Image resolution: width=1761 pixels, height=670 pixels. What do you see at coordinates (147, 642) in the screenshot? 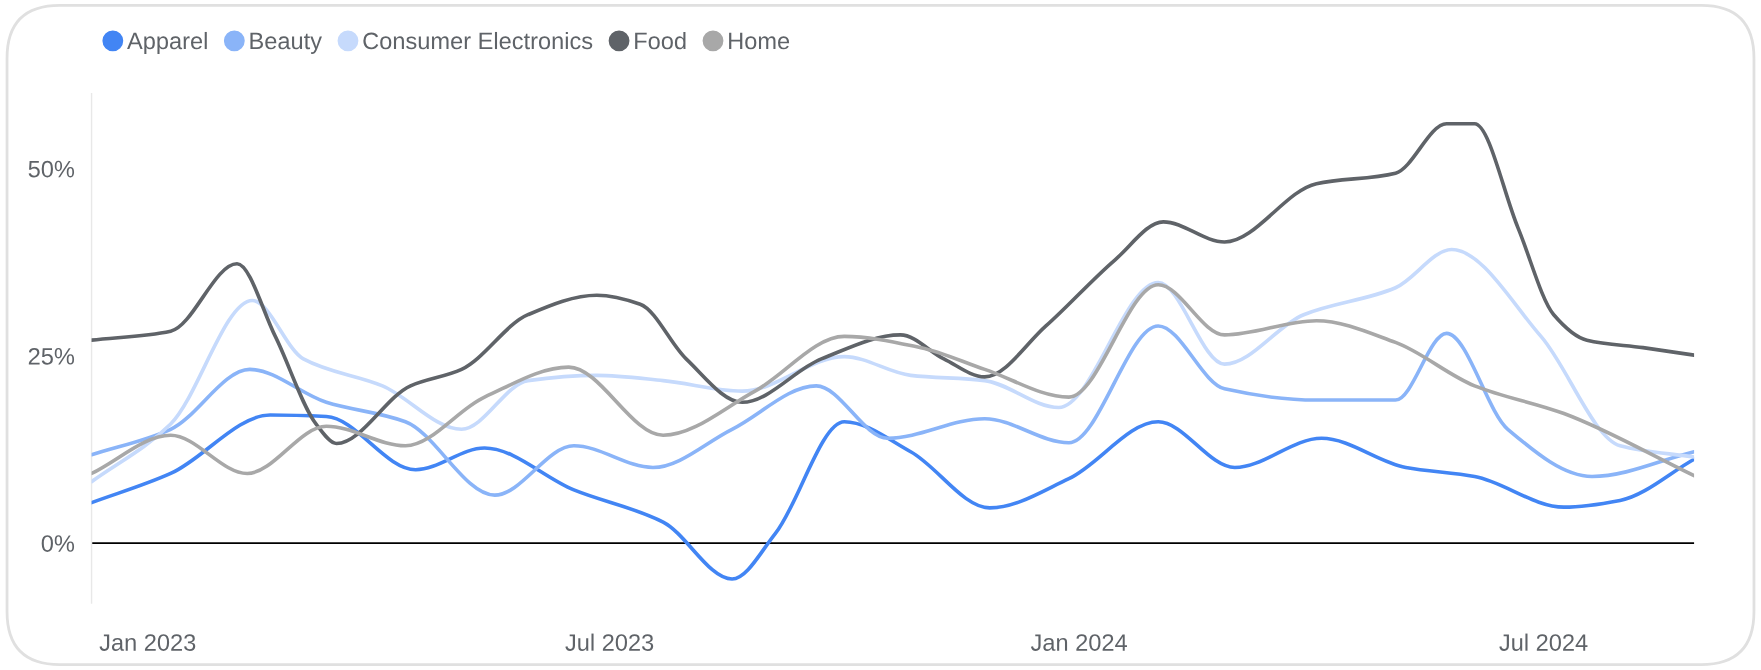
I see `x-tick-label: Jan 2023` at bounding box center [147, 642].